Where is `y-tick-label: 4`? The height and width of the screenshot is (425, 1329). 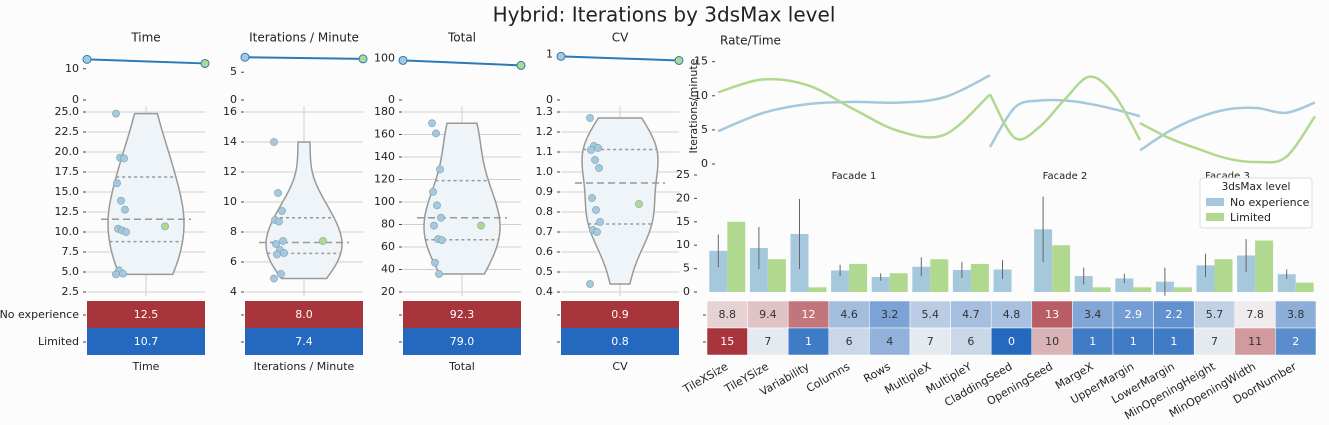
y-tick-label: 4 is located at coordinates (233, 291).